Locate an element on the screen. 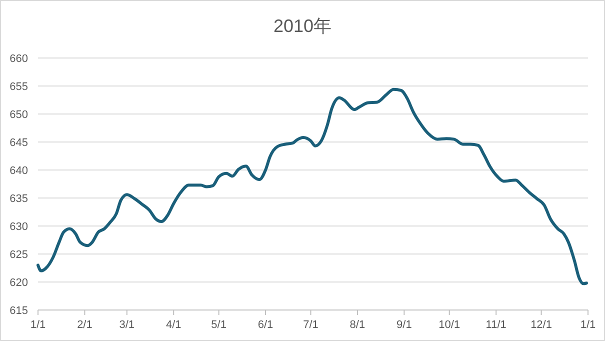  y-tick-label: 630 is located at coordinates (19, 227).